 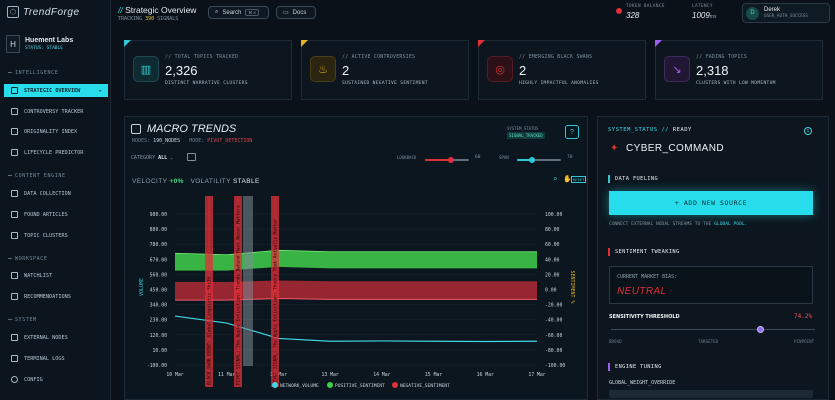 What do you see at coordinates (28, 259) in the screenshot?
I see `nav-section-workspace: WORKSPACE` at bounding box center [28, 259].